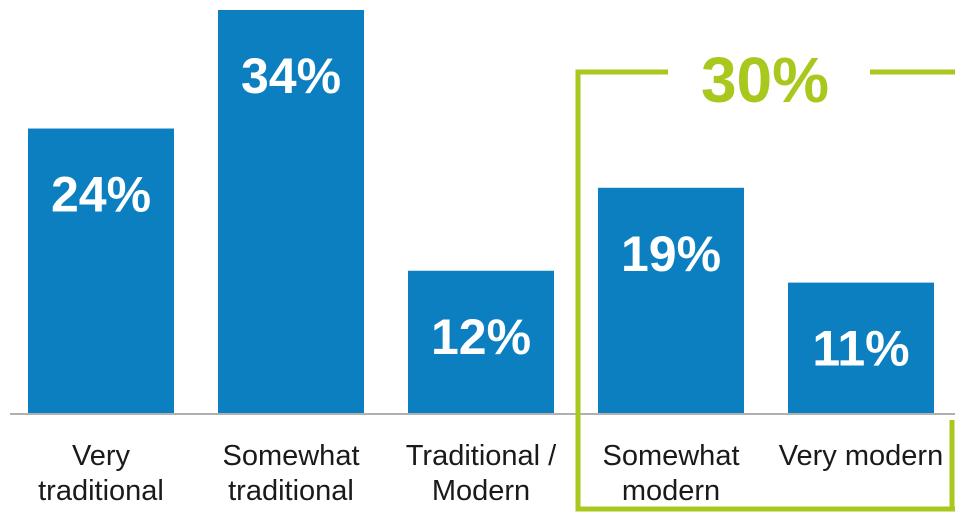 The height and width of the screenshot is (513, 955). I want to click on category-label-5-line-1: Very modern, so click(861, 456).